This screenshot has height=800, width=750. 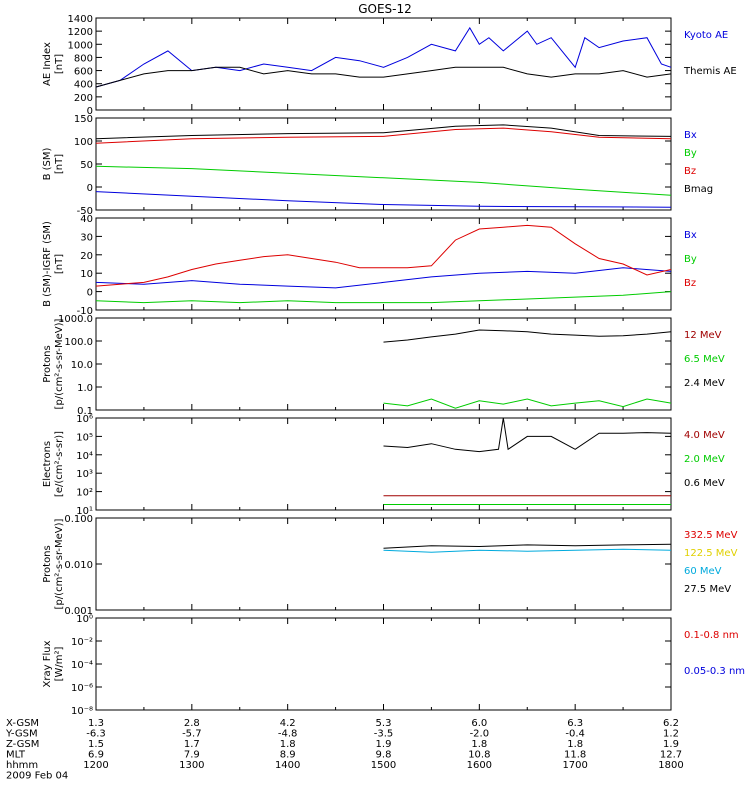 I want to click on series-2-4-mev, so click(x=527, y=336).